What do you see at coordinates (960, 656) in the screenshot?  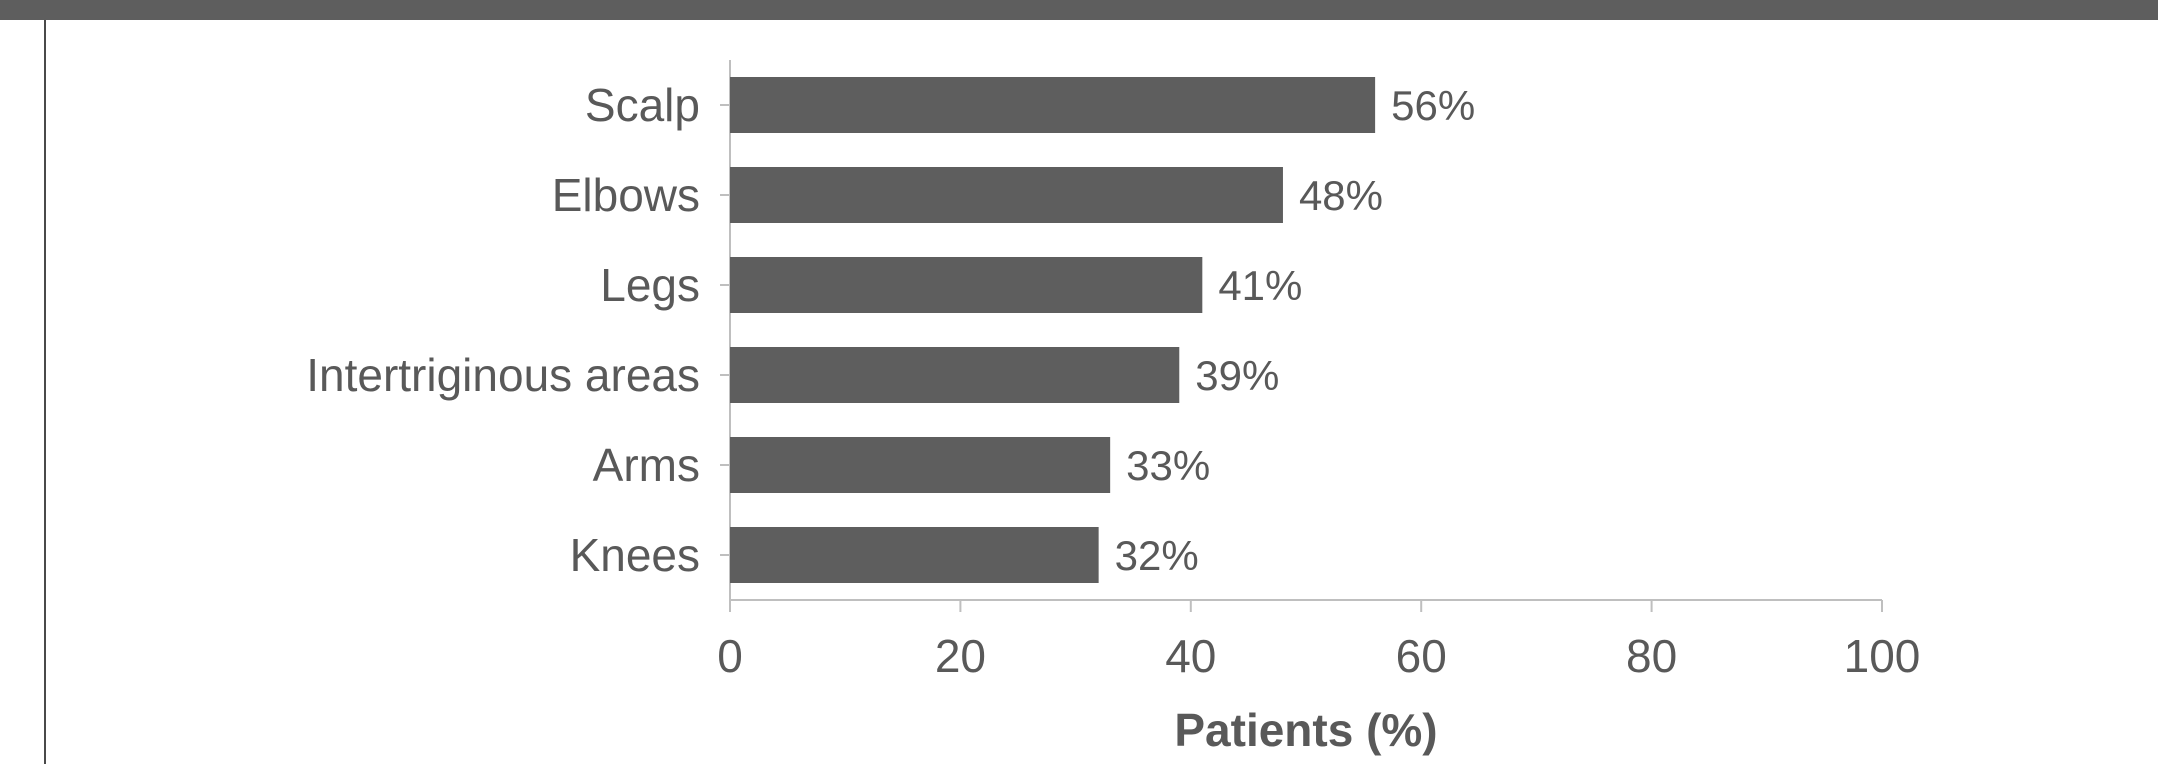 I see `x-tick-label: 20` at bounding box center [960, 656].